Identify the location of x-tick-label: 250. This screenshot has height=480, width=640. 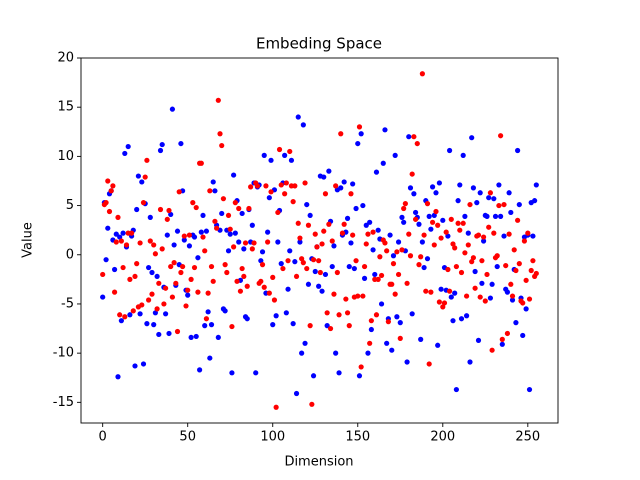
(527, 437).